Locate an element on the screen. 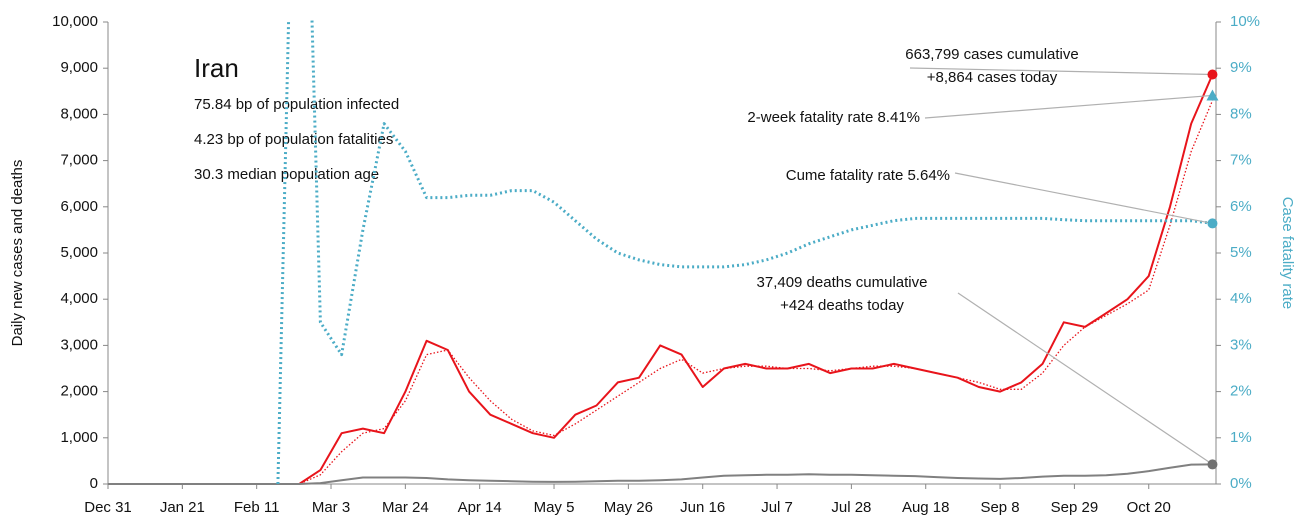 The width and height of the screenshot is (1304, 522). info-line: 4.23 bp of population fatalities is located at coordinates (293, 139).